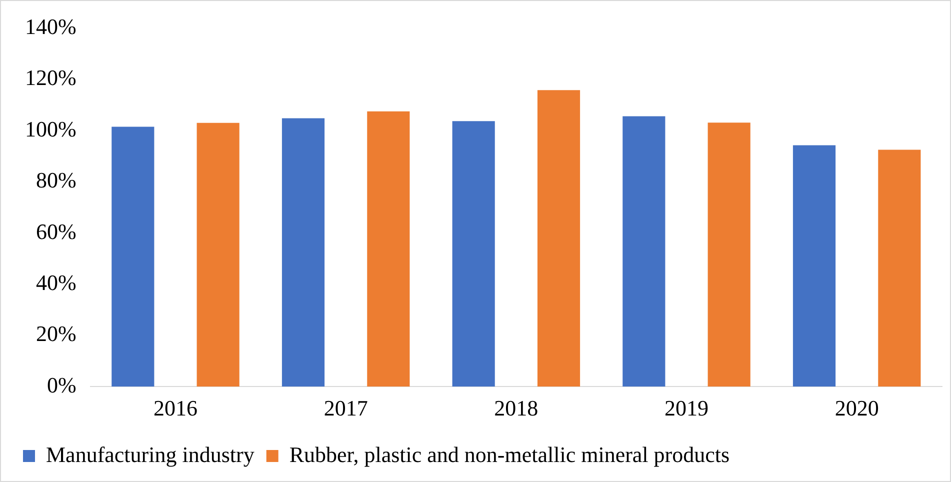 Image resolution: width=951 pixels, height=482 pixels. What do you see at coordinates (56, 282) in the screenshot?
I see `y-tick-label: 40%` at bounding box center [56, 282].